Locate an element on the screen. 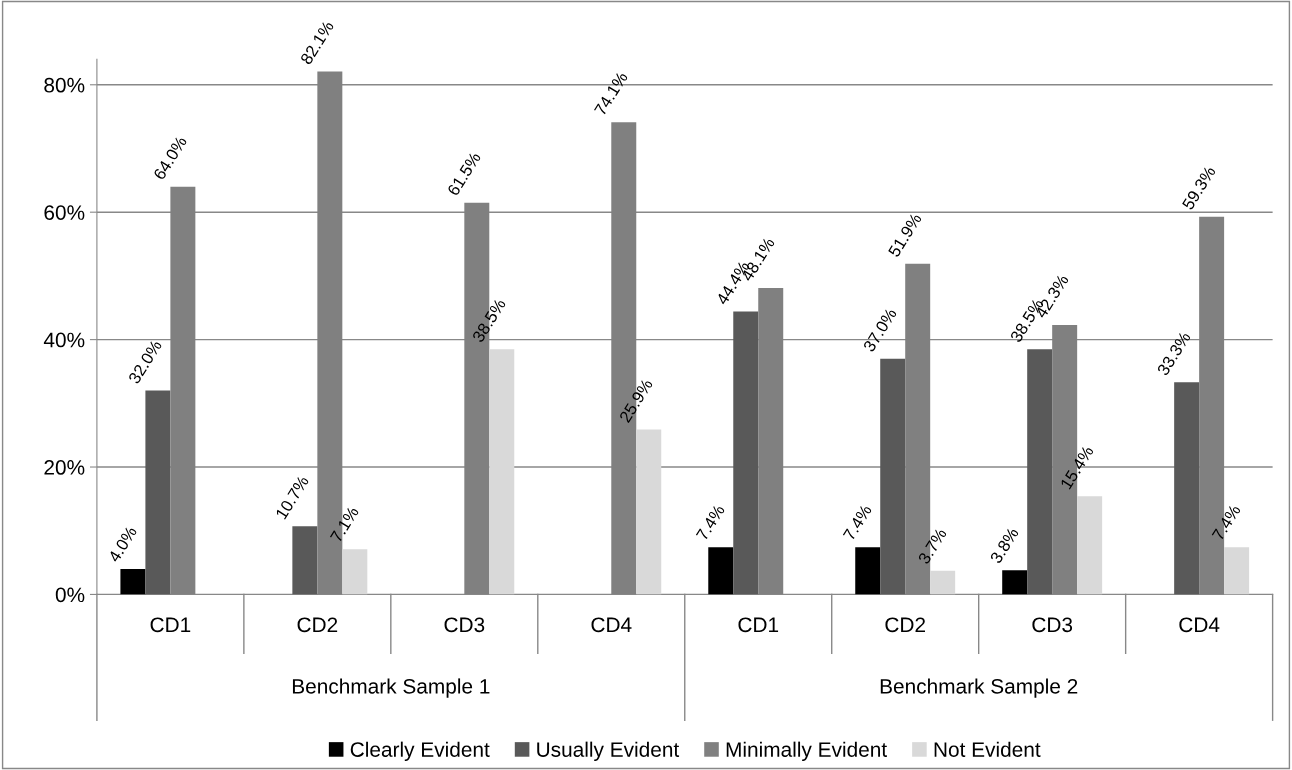 The width and height of the screenshot is (1292, 770). text: Benchmark Sample 1 is located at coordinates (391, 688).